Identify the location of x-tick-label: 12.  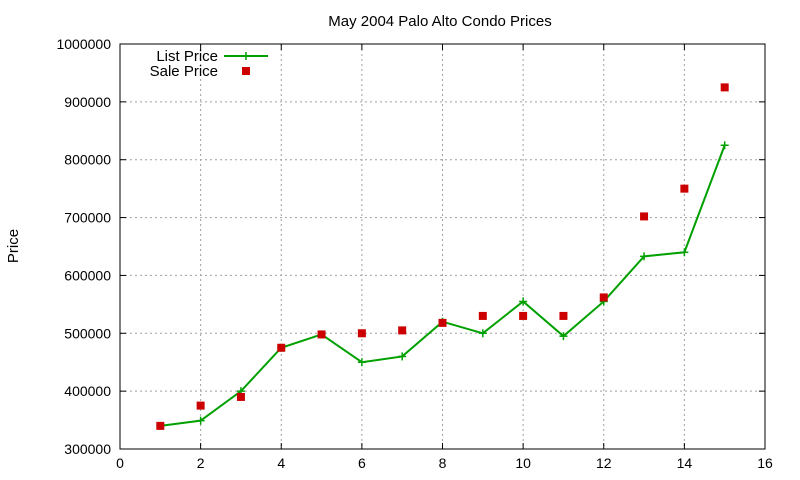
(604, 463).